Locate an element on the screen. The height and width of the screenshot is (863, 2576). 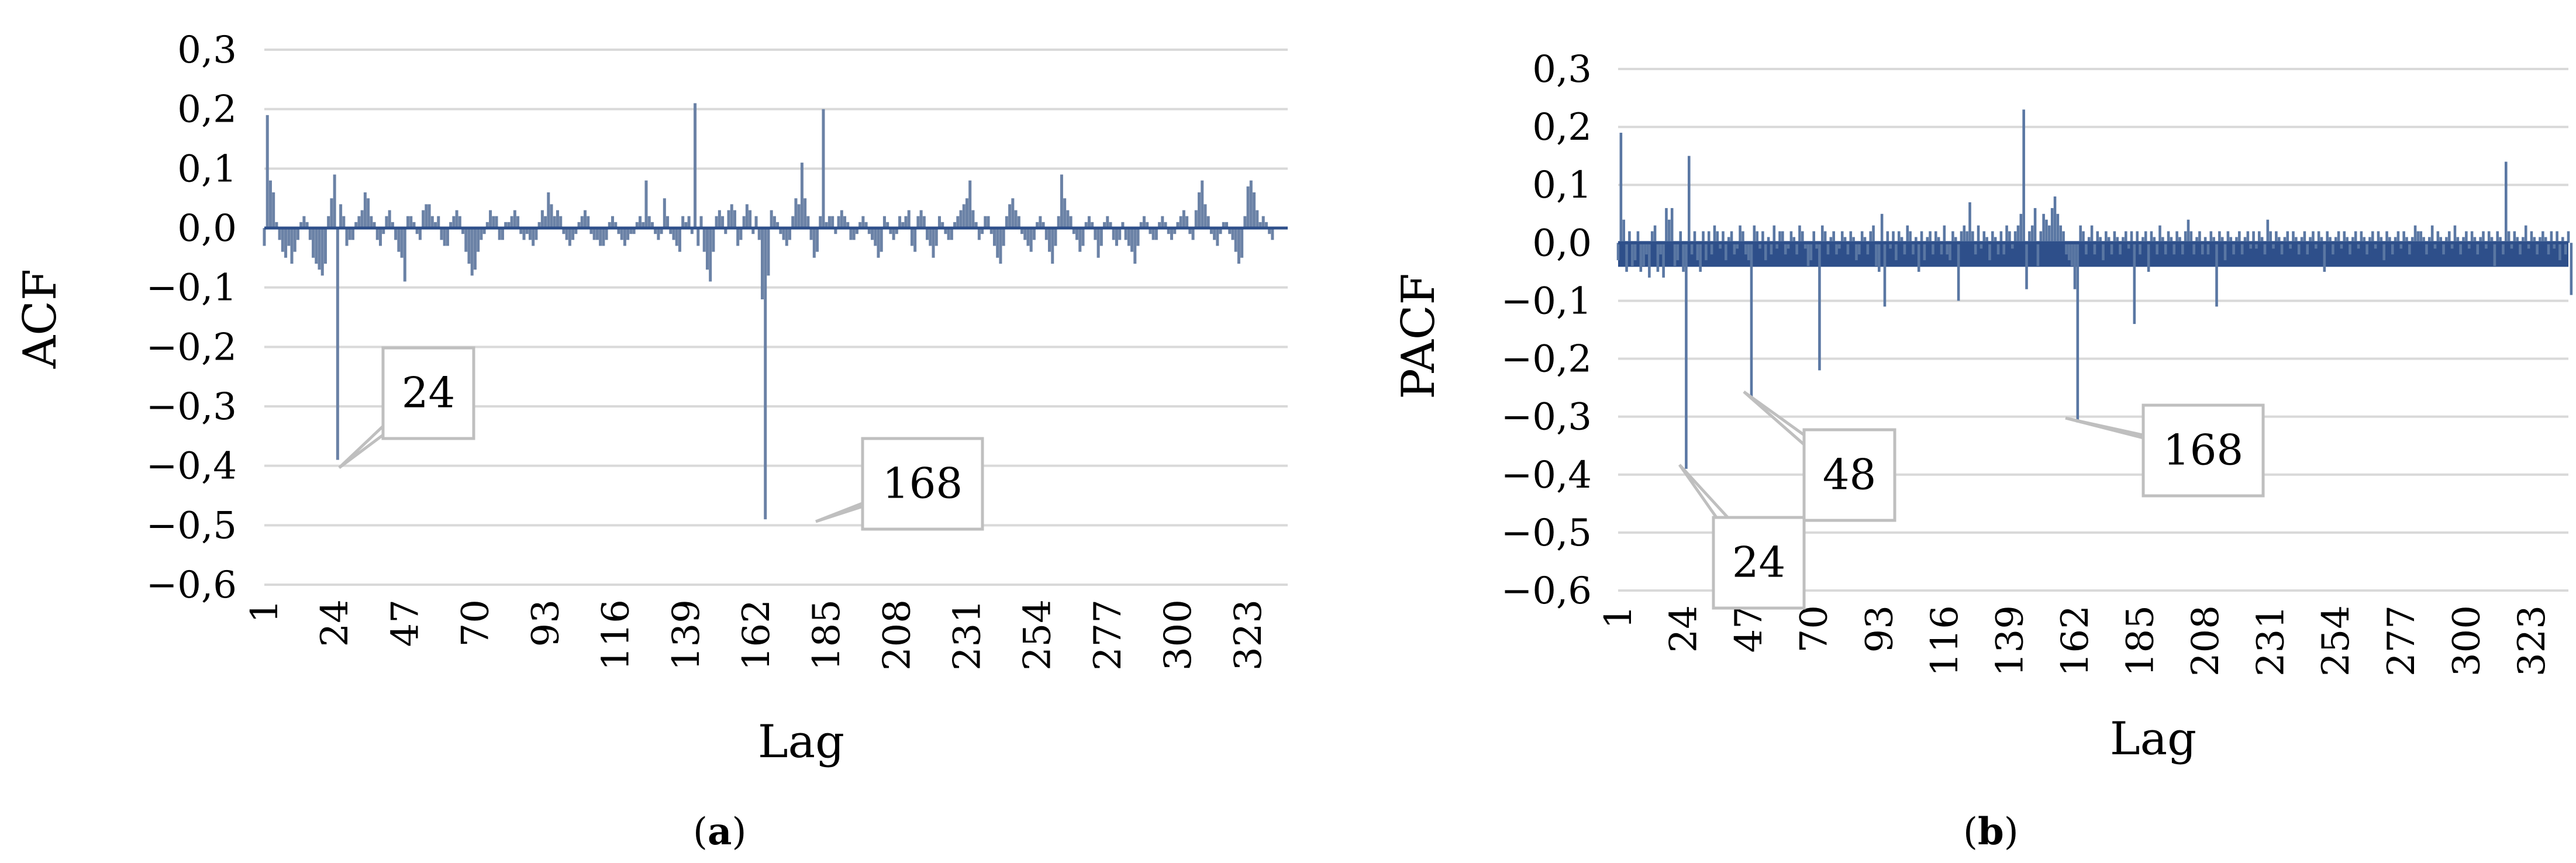
caption-open: ( is located at coordinates (701, 832).